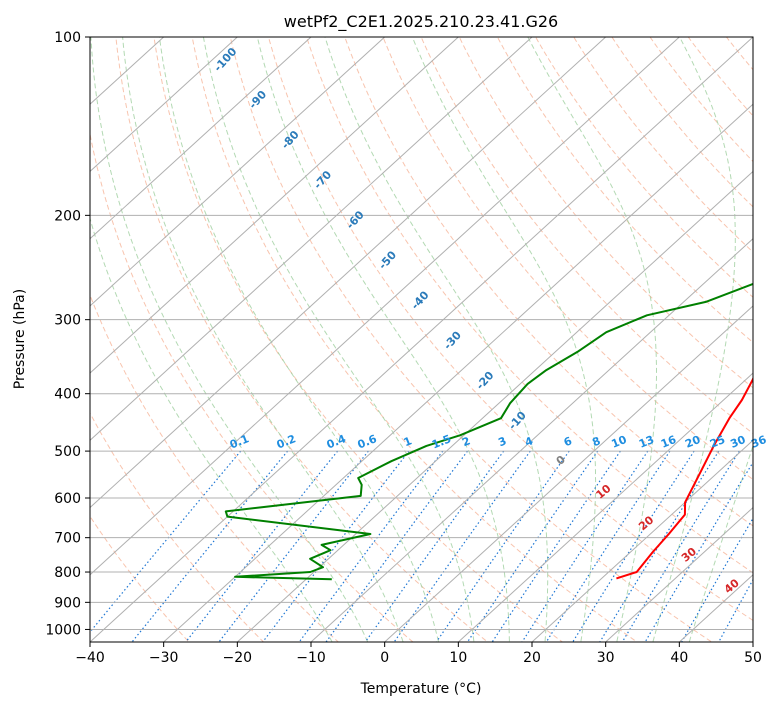 This screenshot has height=712, width=775. What do you see at coordinates (532, 658) in the screenshot?
I see `x-tick-label: 20` at bounding box center [532, 658].